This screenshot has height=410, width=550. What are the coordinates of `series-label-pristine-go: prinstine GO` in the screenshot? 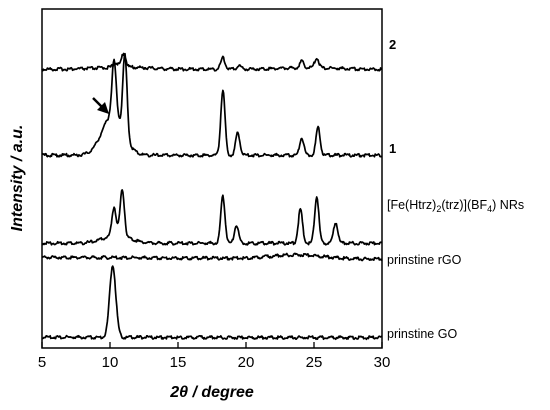 It's located at (422, 334).